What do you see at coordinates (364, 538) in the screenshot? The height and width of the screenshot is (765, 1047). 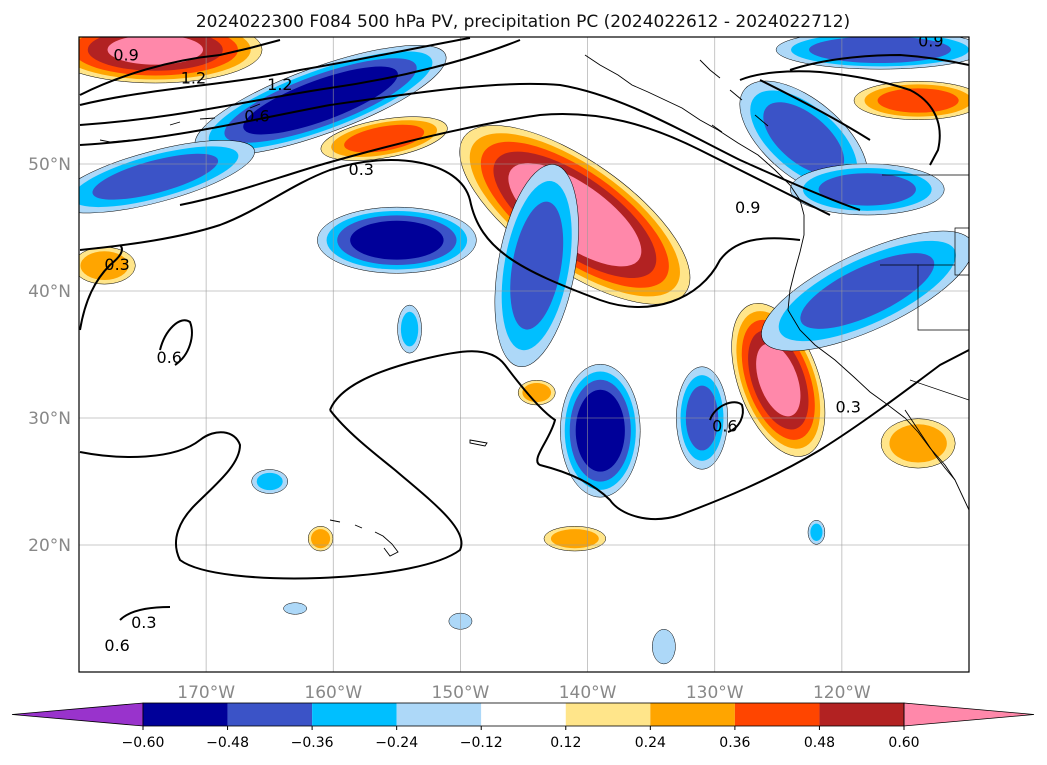 I see `hawaiian-islands` at bounding box center [364, 538].